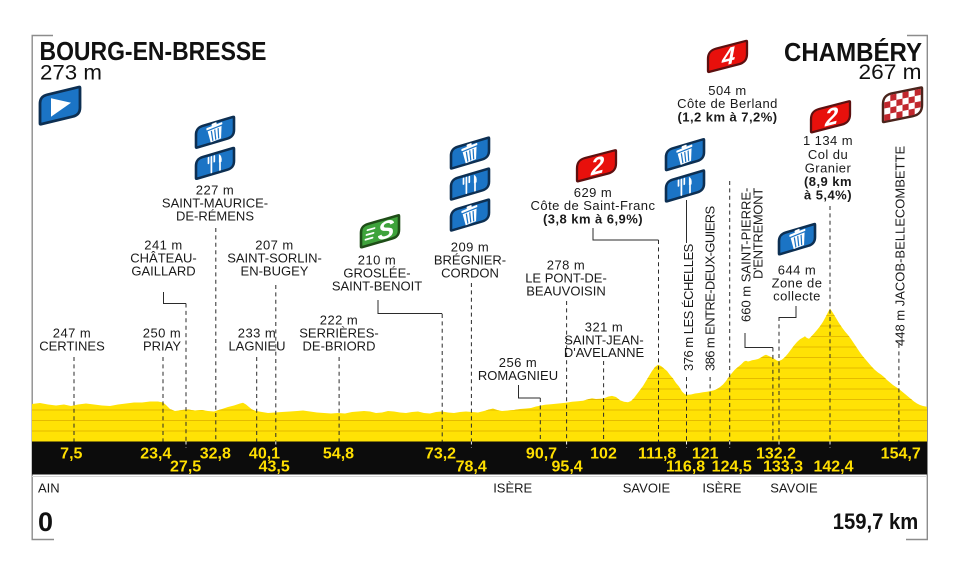 This screenshot has width=960, height=576. What do you see at coordinates (541, 454) in the screenshot?
I see `svg-text: 90,7` at bounding box center [541, 454].